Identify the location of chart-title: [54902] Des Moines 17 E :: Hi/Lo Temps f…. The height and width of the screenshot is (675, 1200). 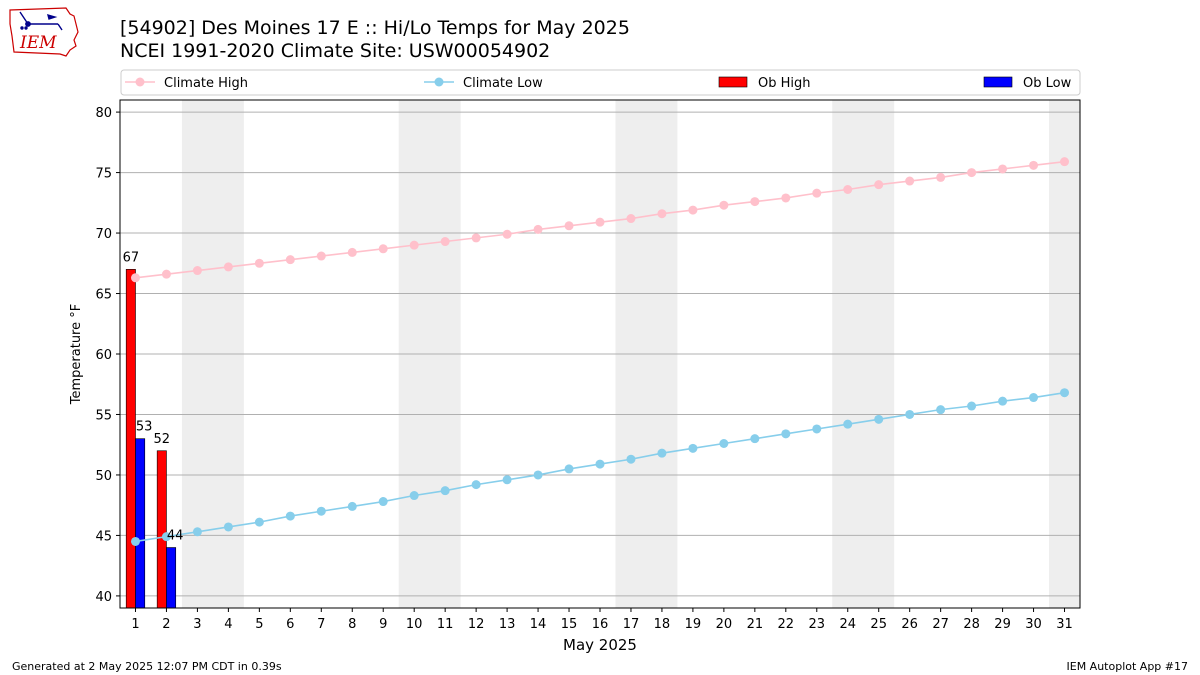
(375, 28).